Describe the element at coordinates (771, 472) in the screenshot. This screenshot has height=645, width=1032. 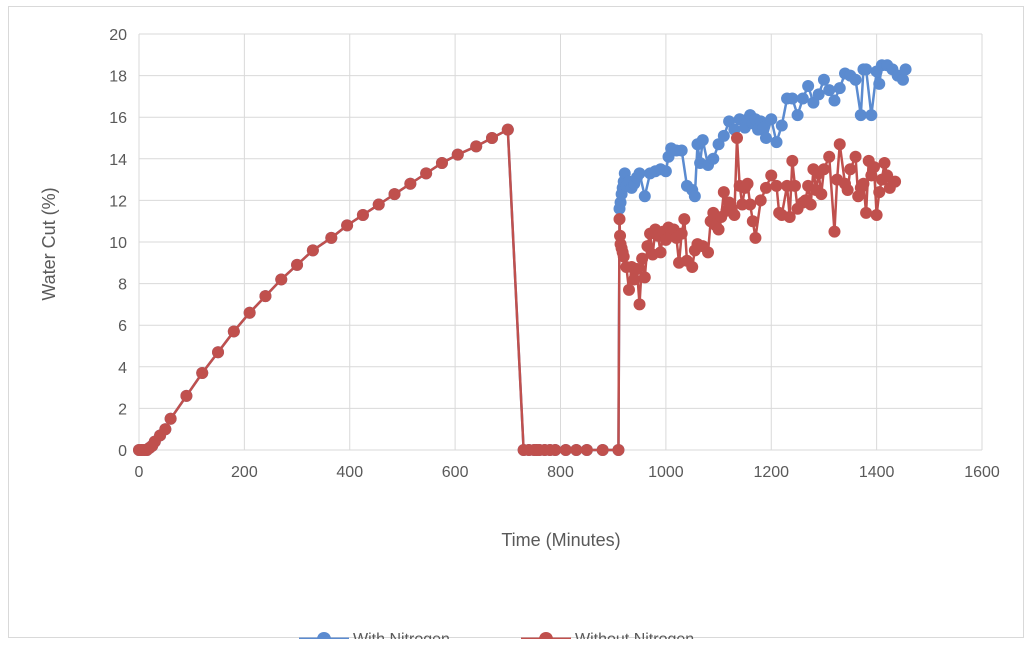
I see `x-tick-label: 1200` at that location.